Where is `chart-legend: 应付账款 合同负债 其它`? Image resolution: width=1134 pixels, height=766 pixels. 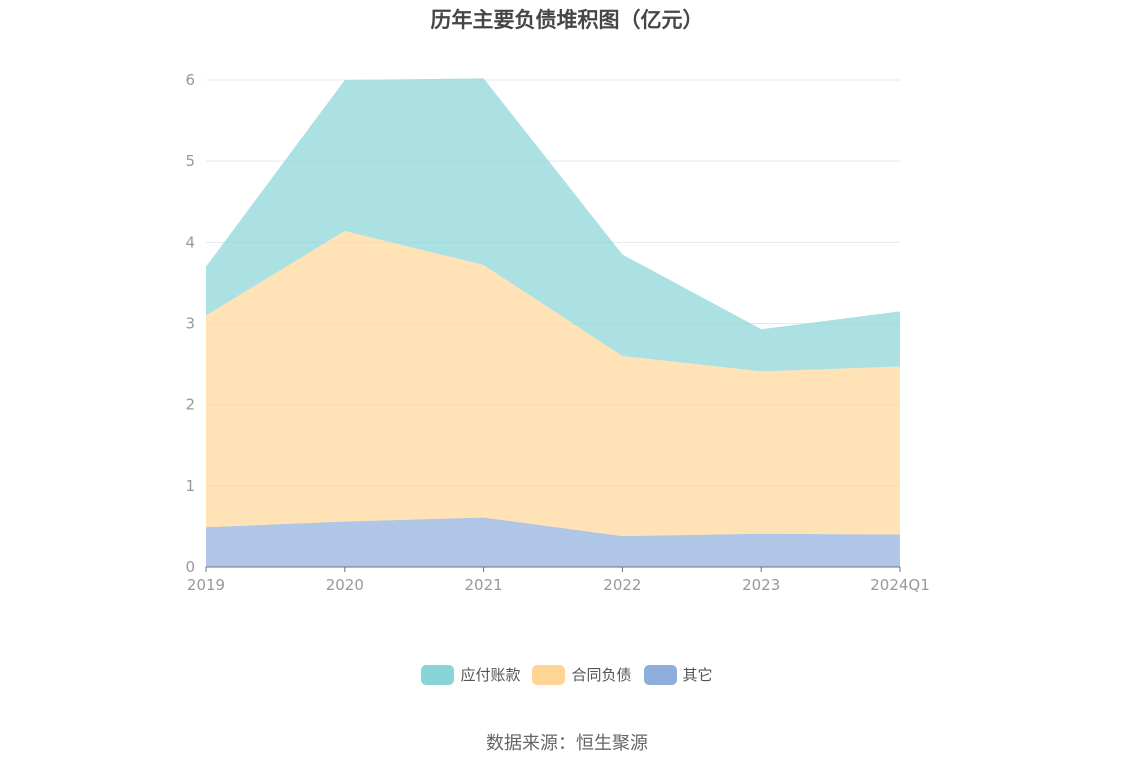 chart-legend: 应付账款 合同负债 其它 is located at coordinates (567, 674).